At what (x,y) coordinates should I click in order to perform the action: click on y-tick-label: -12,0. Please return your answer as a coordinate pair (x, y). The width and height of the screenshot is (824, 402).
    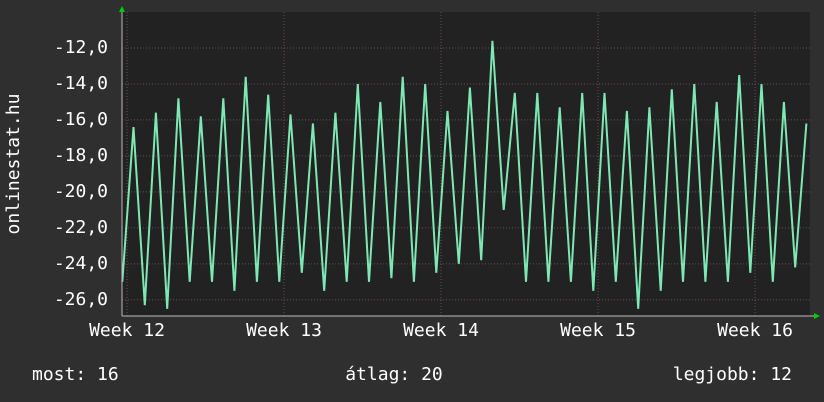
    Looking at the image, I should click on (81, 47).